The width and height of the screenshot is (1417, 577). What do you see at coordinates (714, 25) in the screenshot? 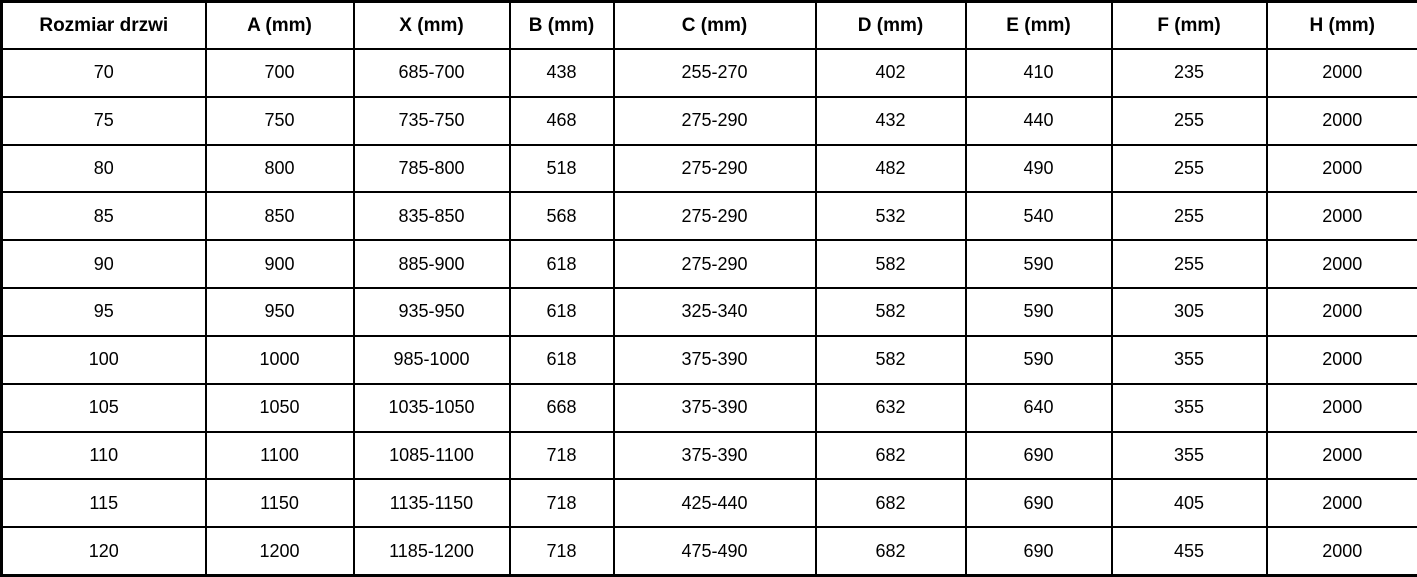
I see `column-header-c-mm: C (mm)` at bounding box center [714, 25].